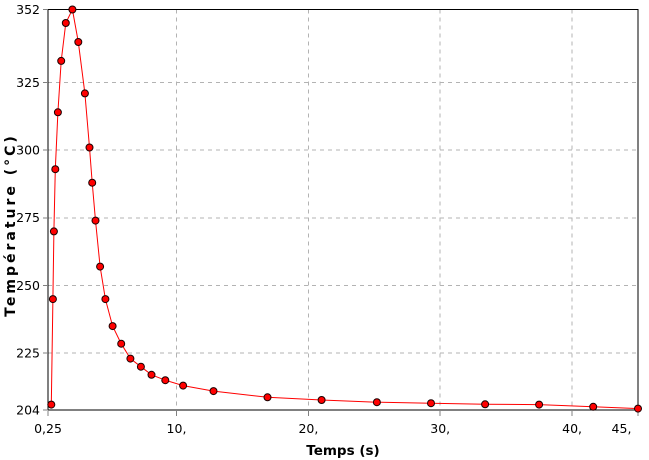 The width and height of the screenshot is (649, 460). What do you see at coordinates (48, 428) in the screenshot?
I see `x-tick-label: 0,25` at bounding box center [48, 428].